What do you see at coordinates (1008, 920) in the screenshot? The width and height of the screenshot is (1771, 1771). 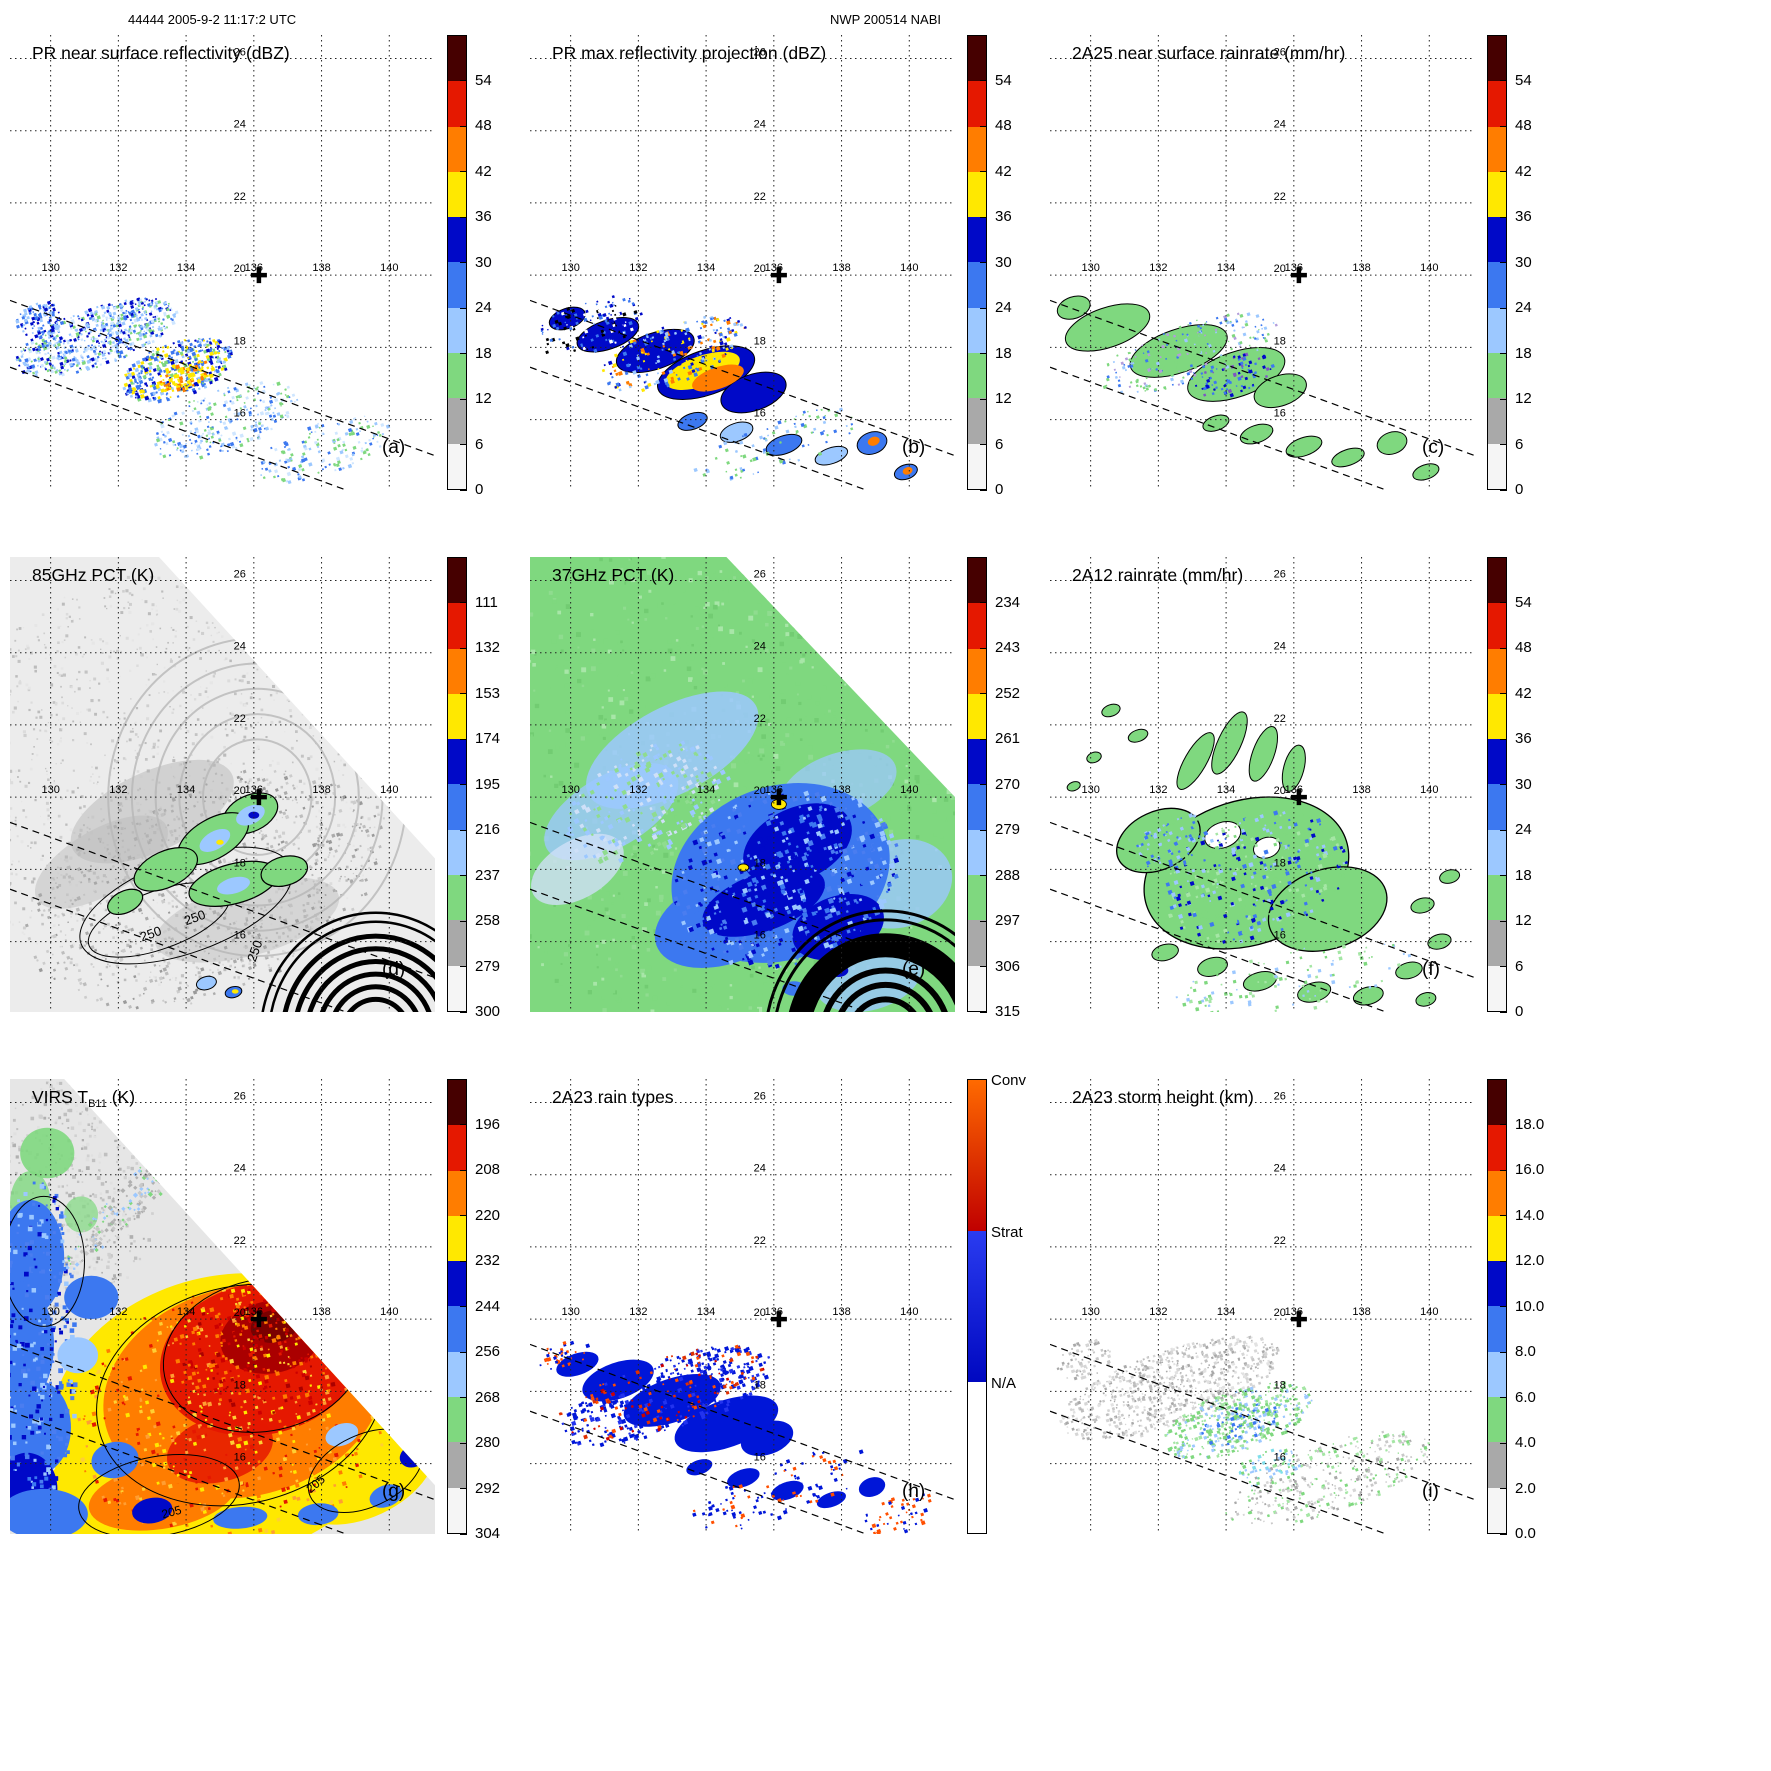 I see `colorbar-tick-label: 297` at bounding box center [1008, 920].